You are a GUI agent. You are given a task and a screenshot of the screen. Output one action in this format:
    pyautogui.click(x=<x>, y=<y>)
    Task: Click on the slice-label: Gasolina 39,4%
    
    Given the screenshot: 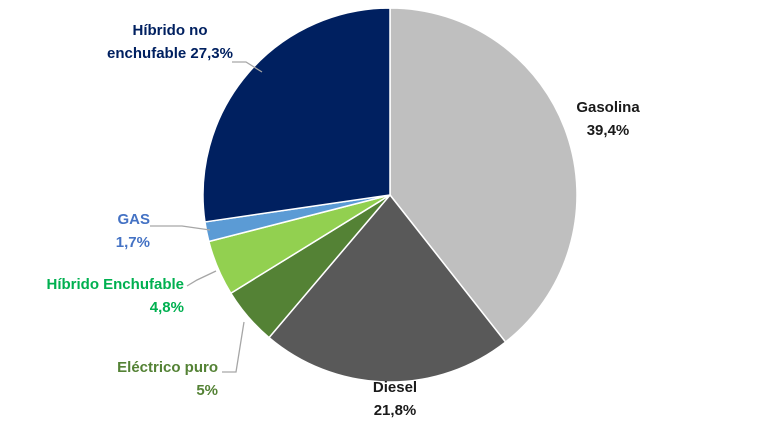 What is the action you would take?
    pyautogui.click(x=608, y=119)
    